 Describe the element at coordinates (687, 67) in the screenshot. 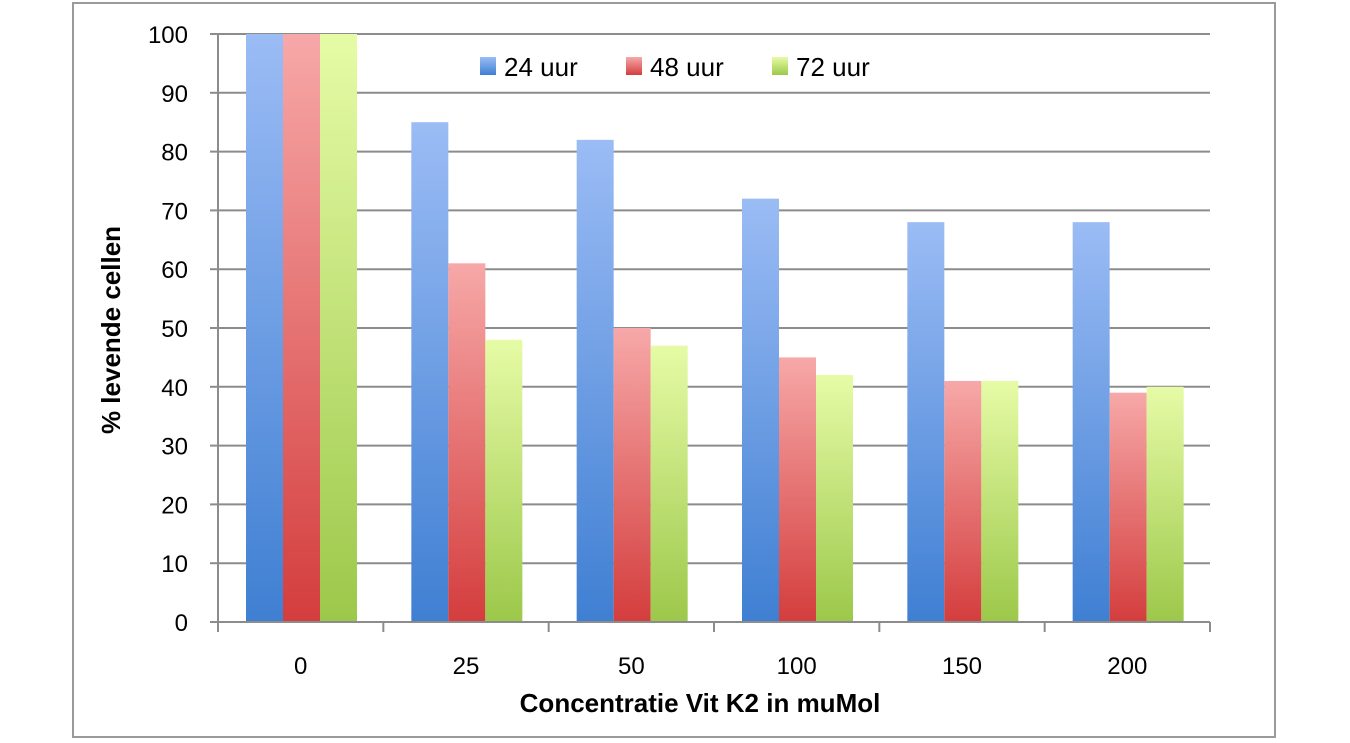

I see `legend-label: 48 uur` at that location.